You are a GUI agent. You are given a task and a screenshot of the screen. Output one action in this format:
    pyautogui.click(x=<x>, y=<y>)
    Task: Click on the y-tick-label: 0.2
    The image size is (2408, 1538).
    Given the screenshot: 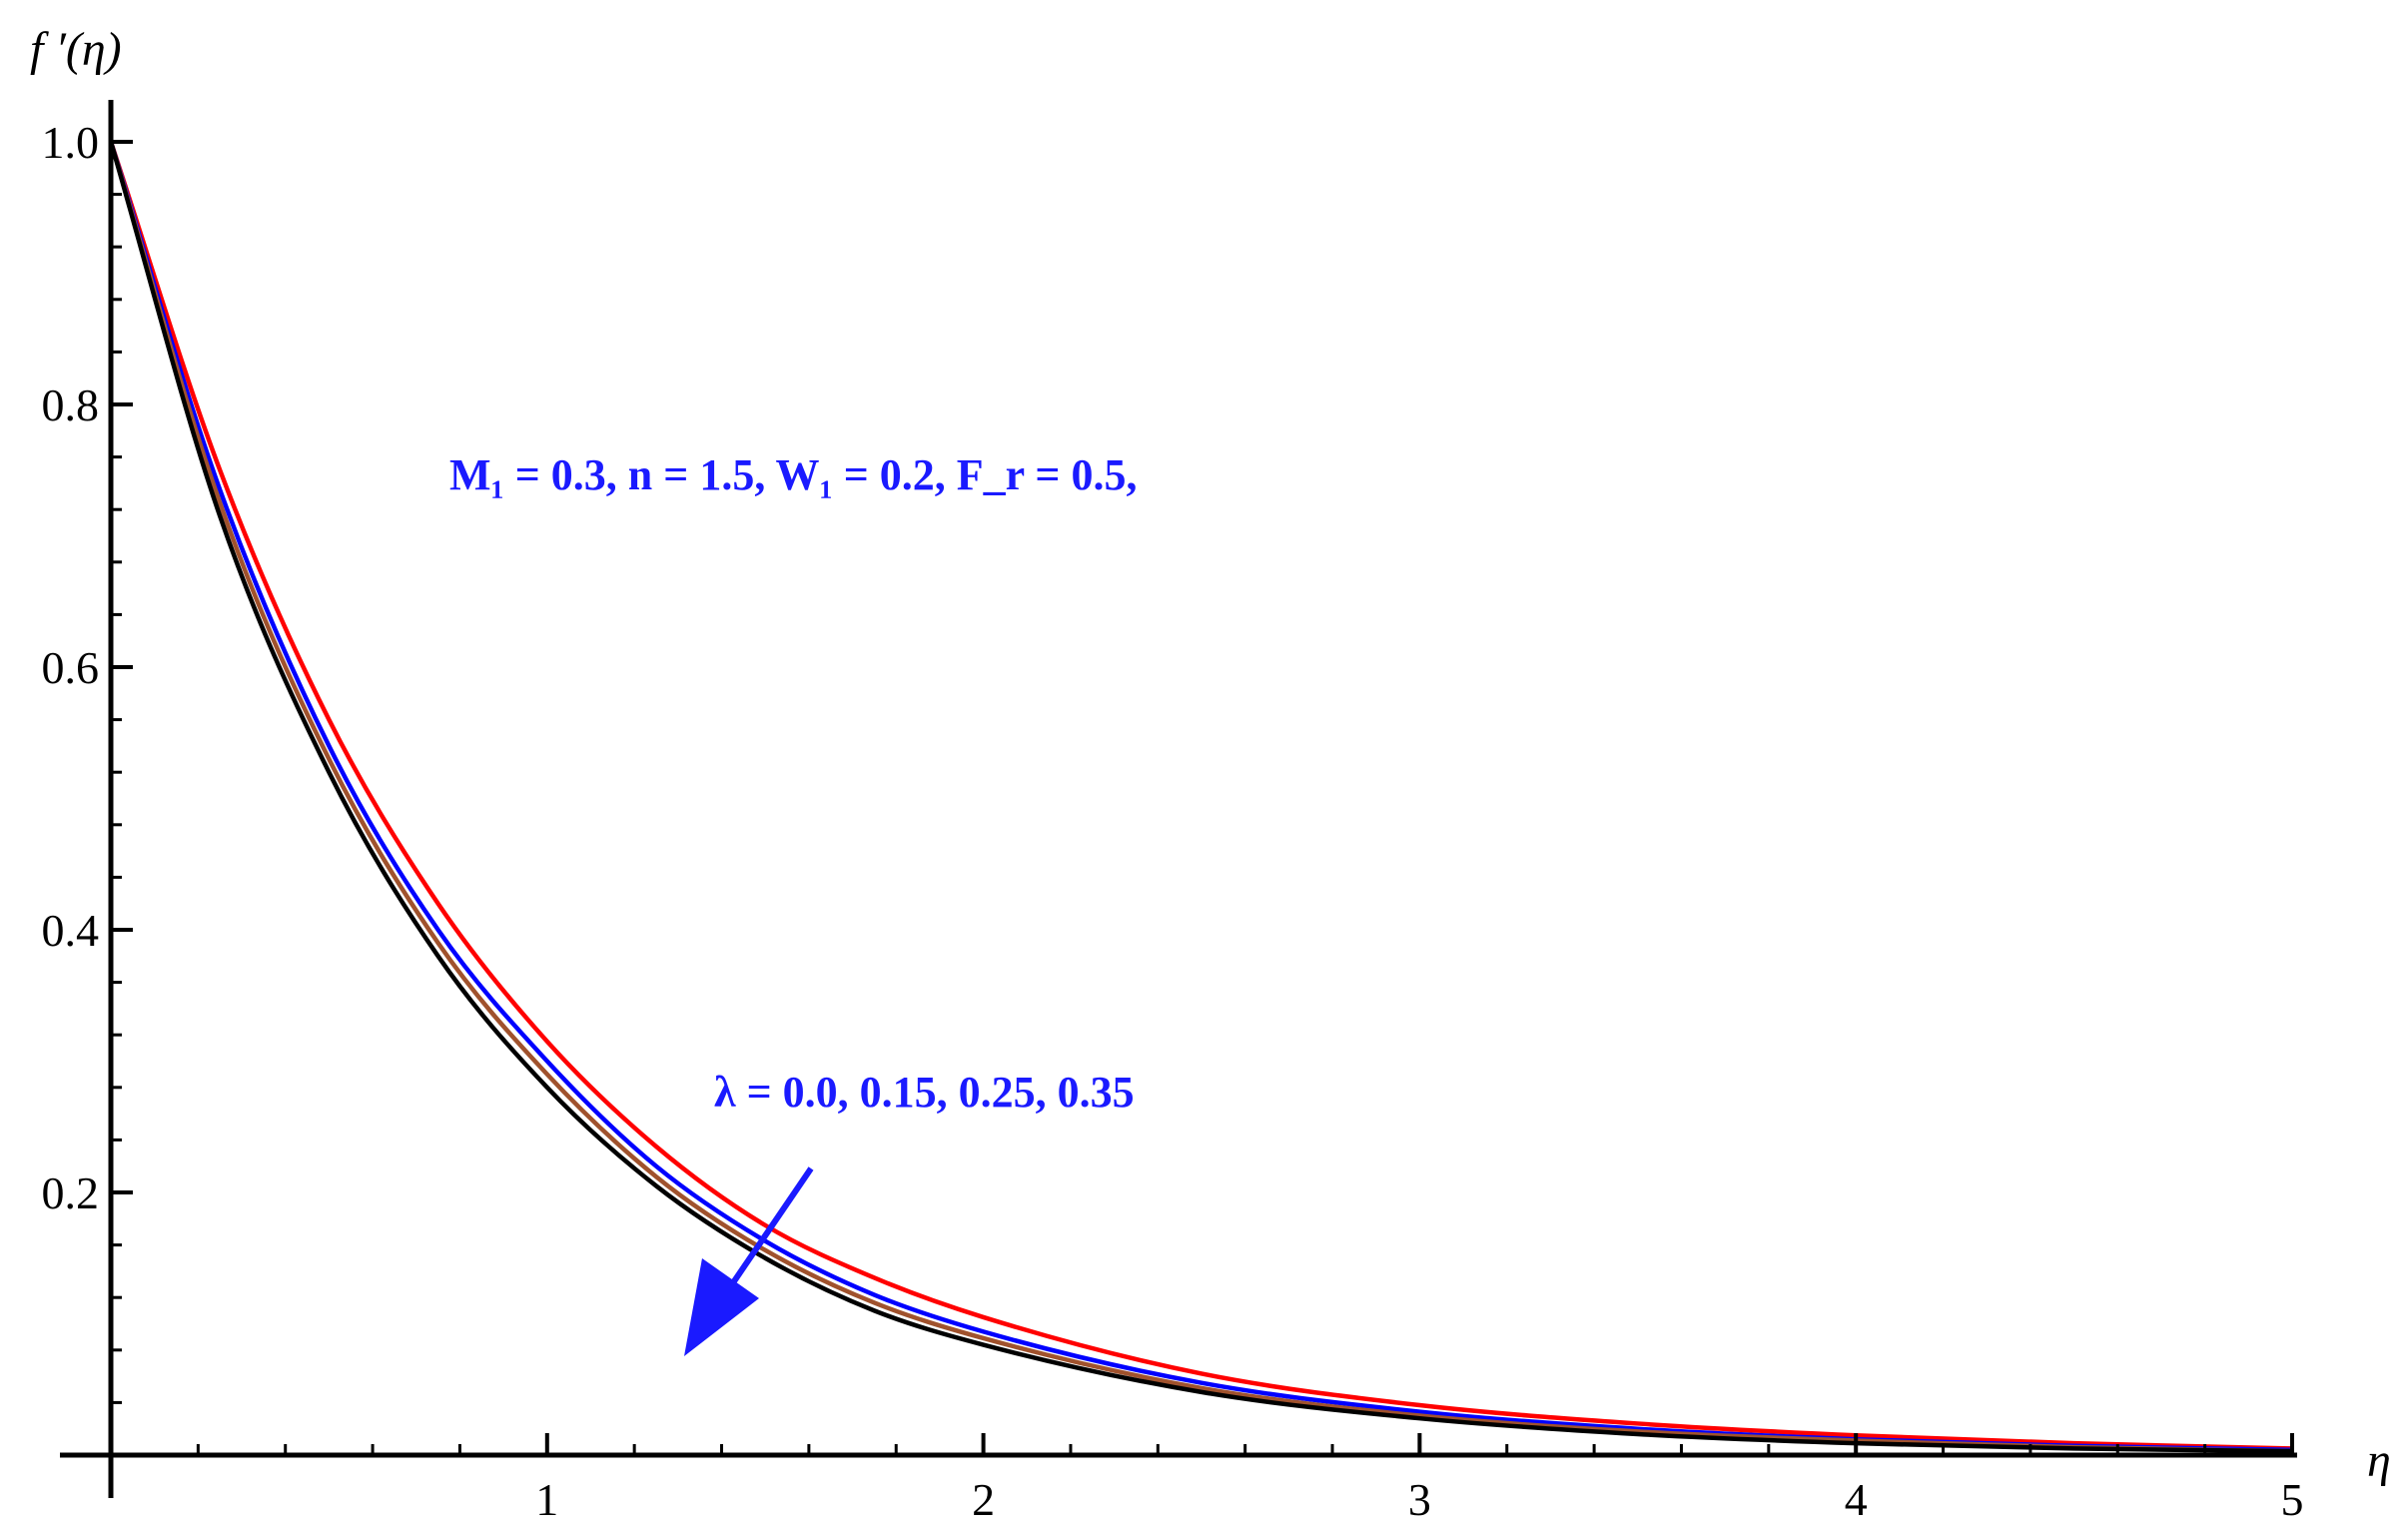 What is the action you would take?
    pyautogui.click(x=71, y=1193)
    